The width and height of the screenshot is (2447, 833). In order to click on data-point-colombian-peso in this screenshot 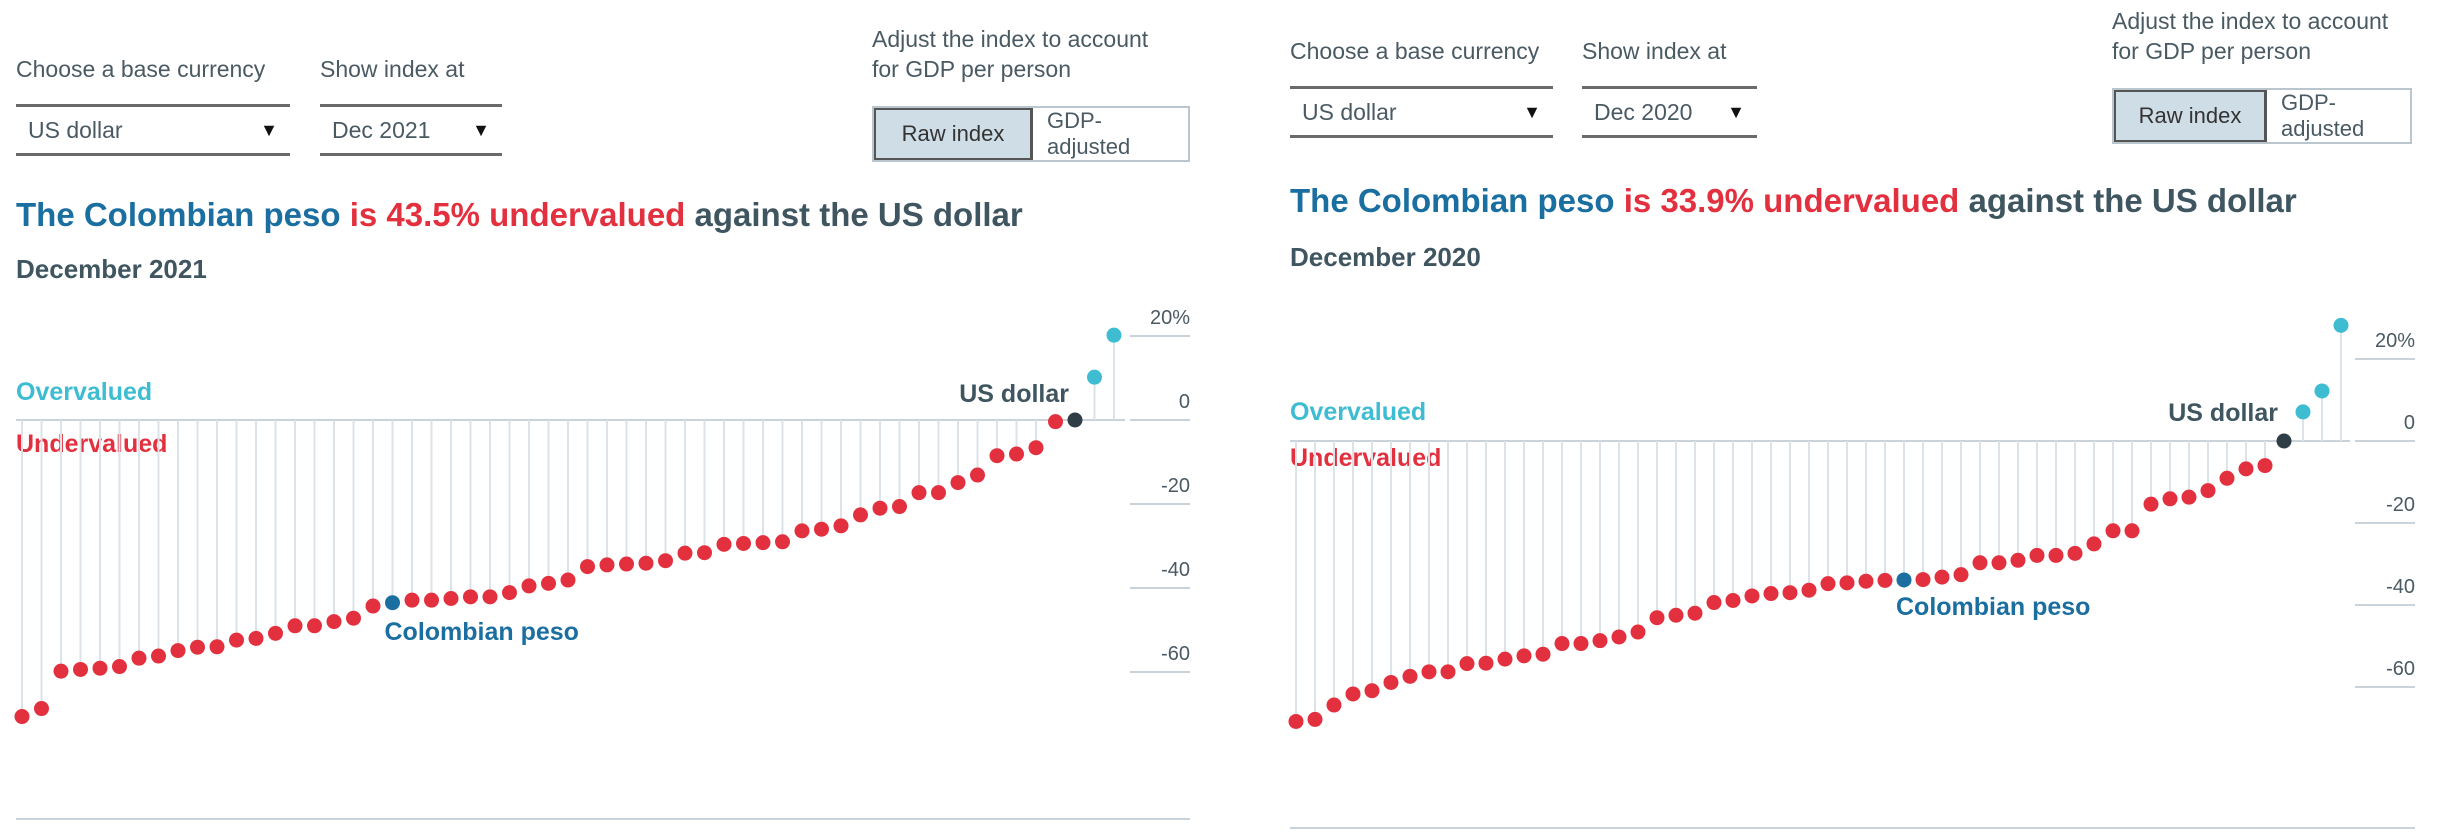, I will do `click(392, 603)`.